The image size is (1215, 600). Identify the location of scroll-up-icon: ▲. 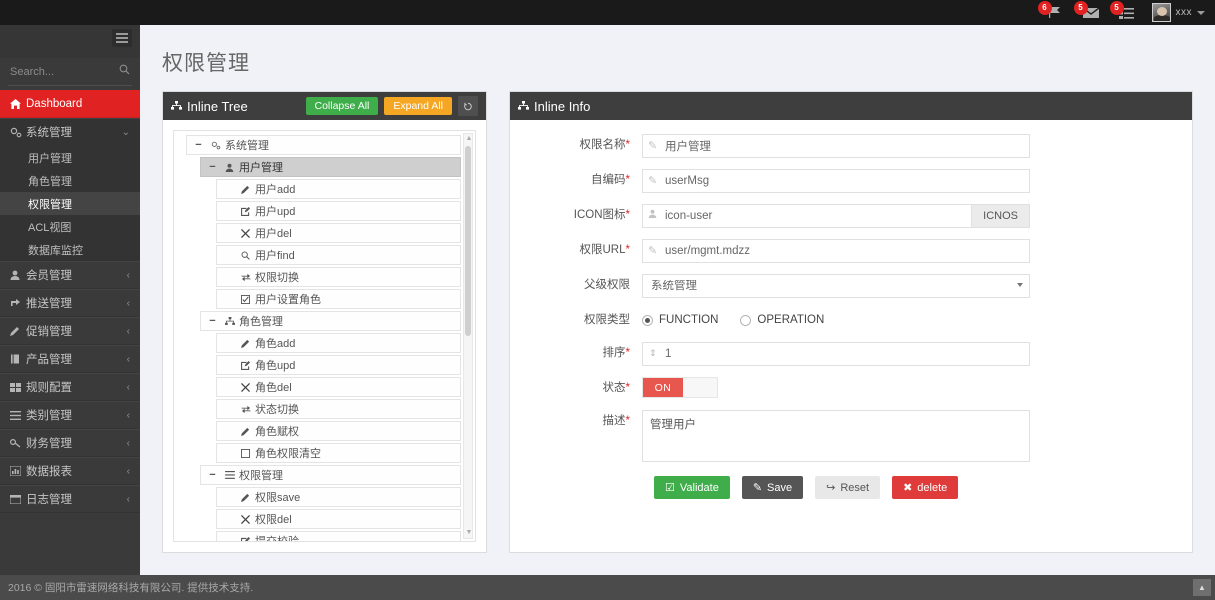
(469, 138).